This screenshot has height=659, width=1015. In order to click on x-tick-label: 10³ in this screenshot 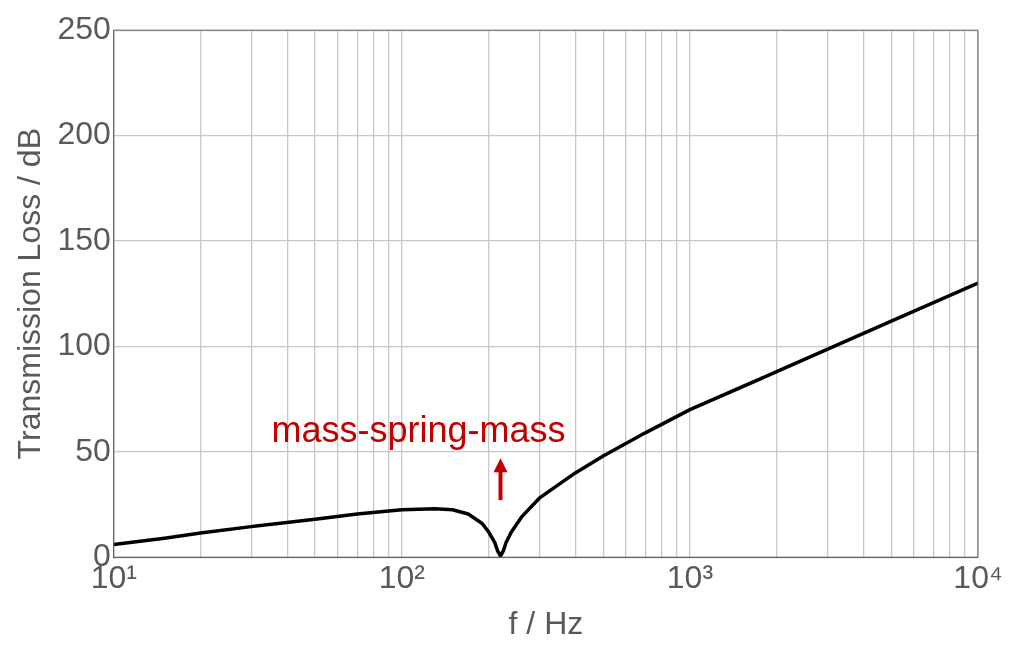, I will do `click(690, 577)`.